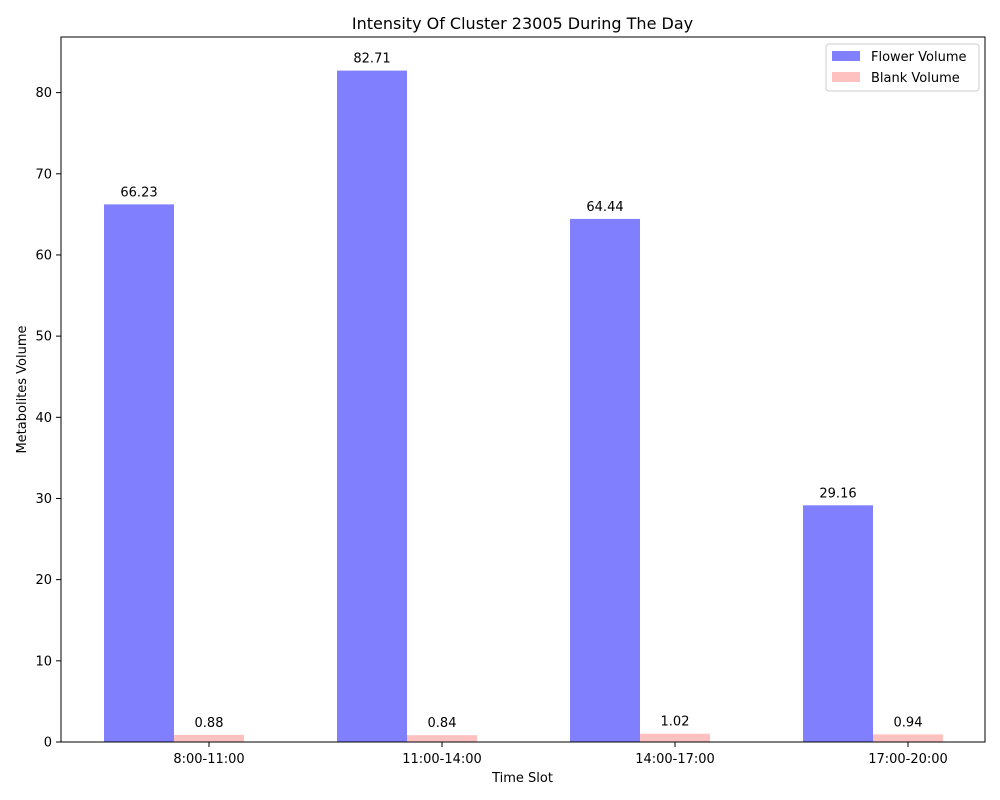 The width and height of the screenshot is (1000, 800). What do you see at coordinates (43, 418) in the screenshot?
I see `y-tick-label-40: 40` at bounding box center [43, 418].